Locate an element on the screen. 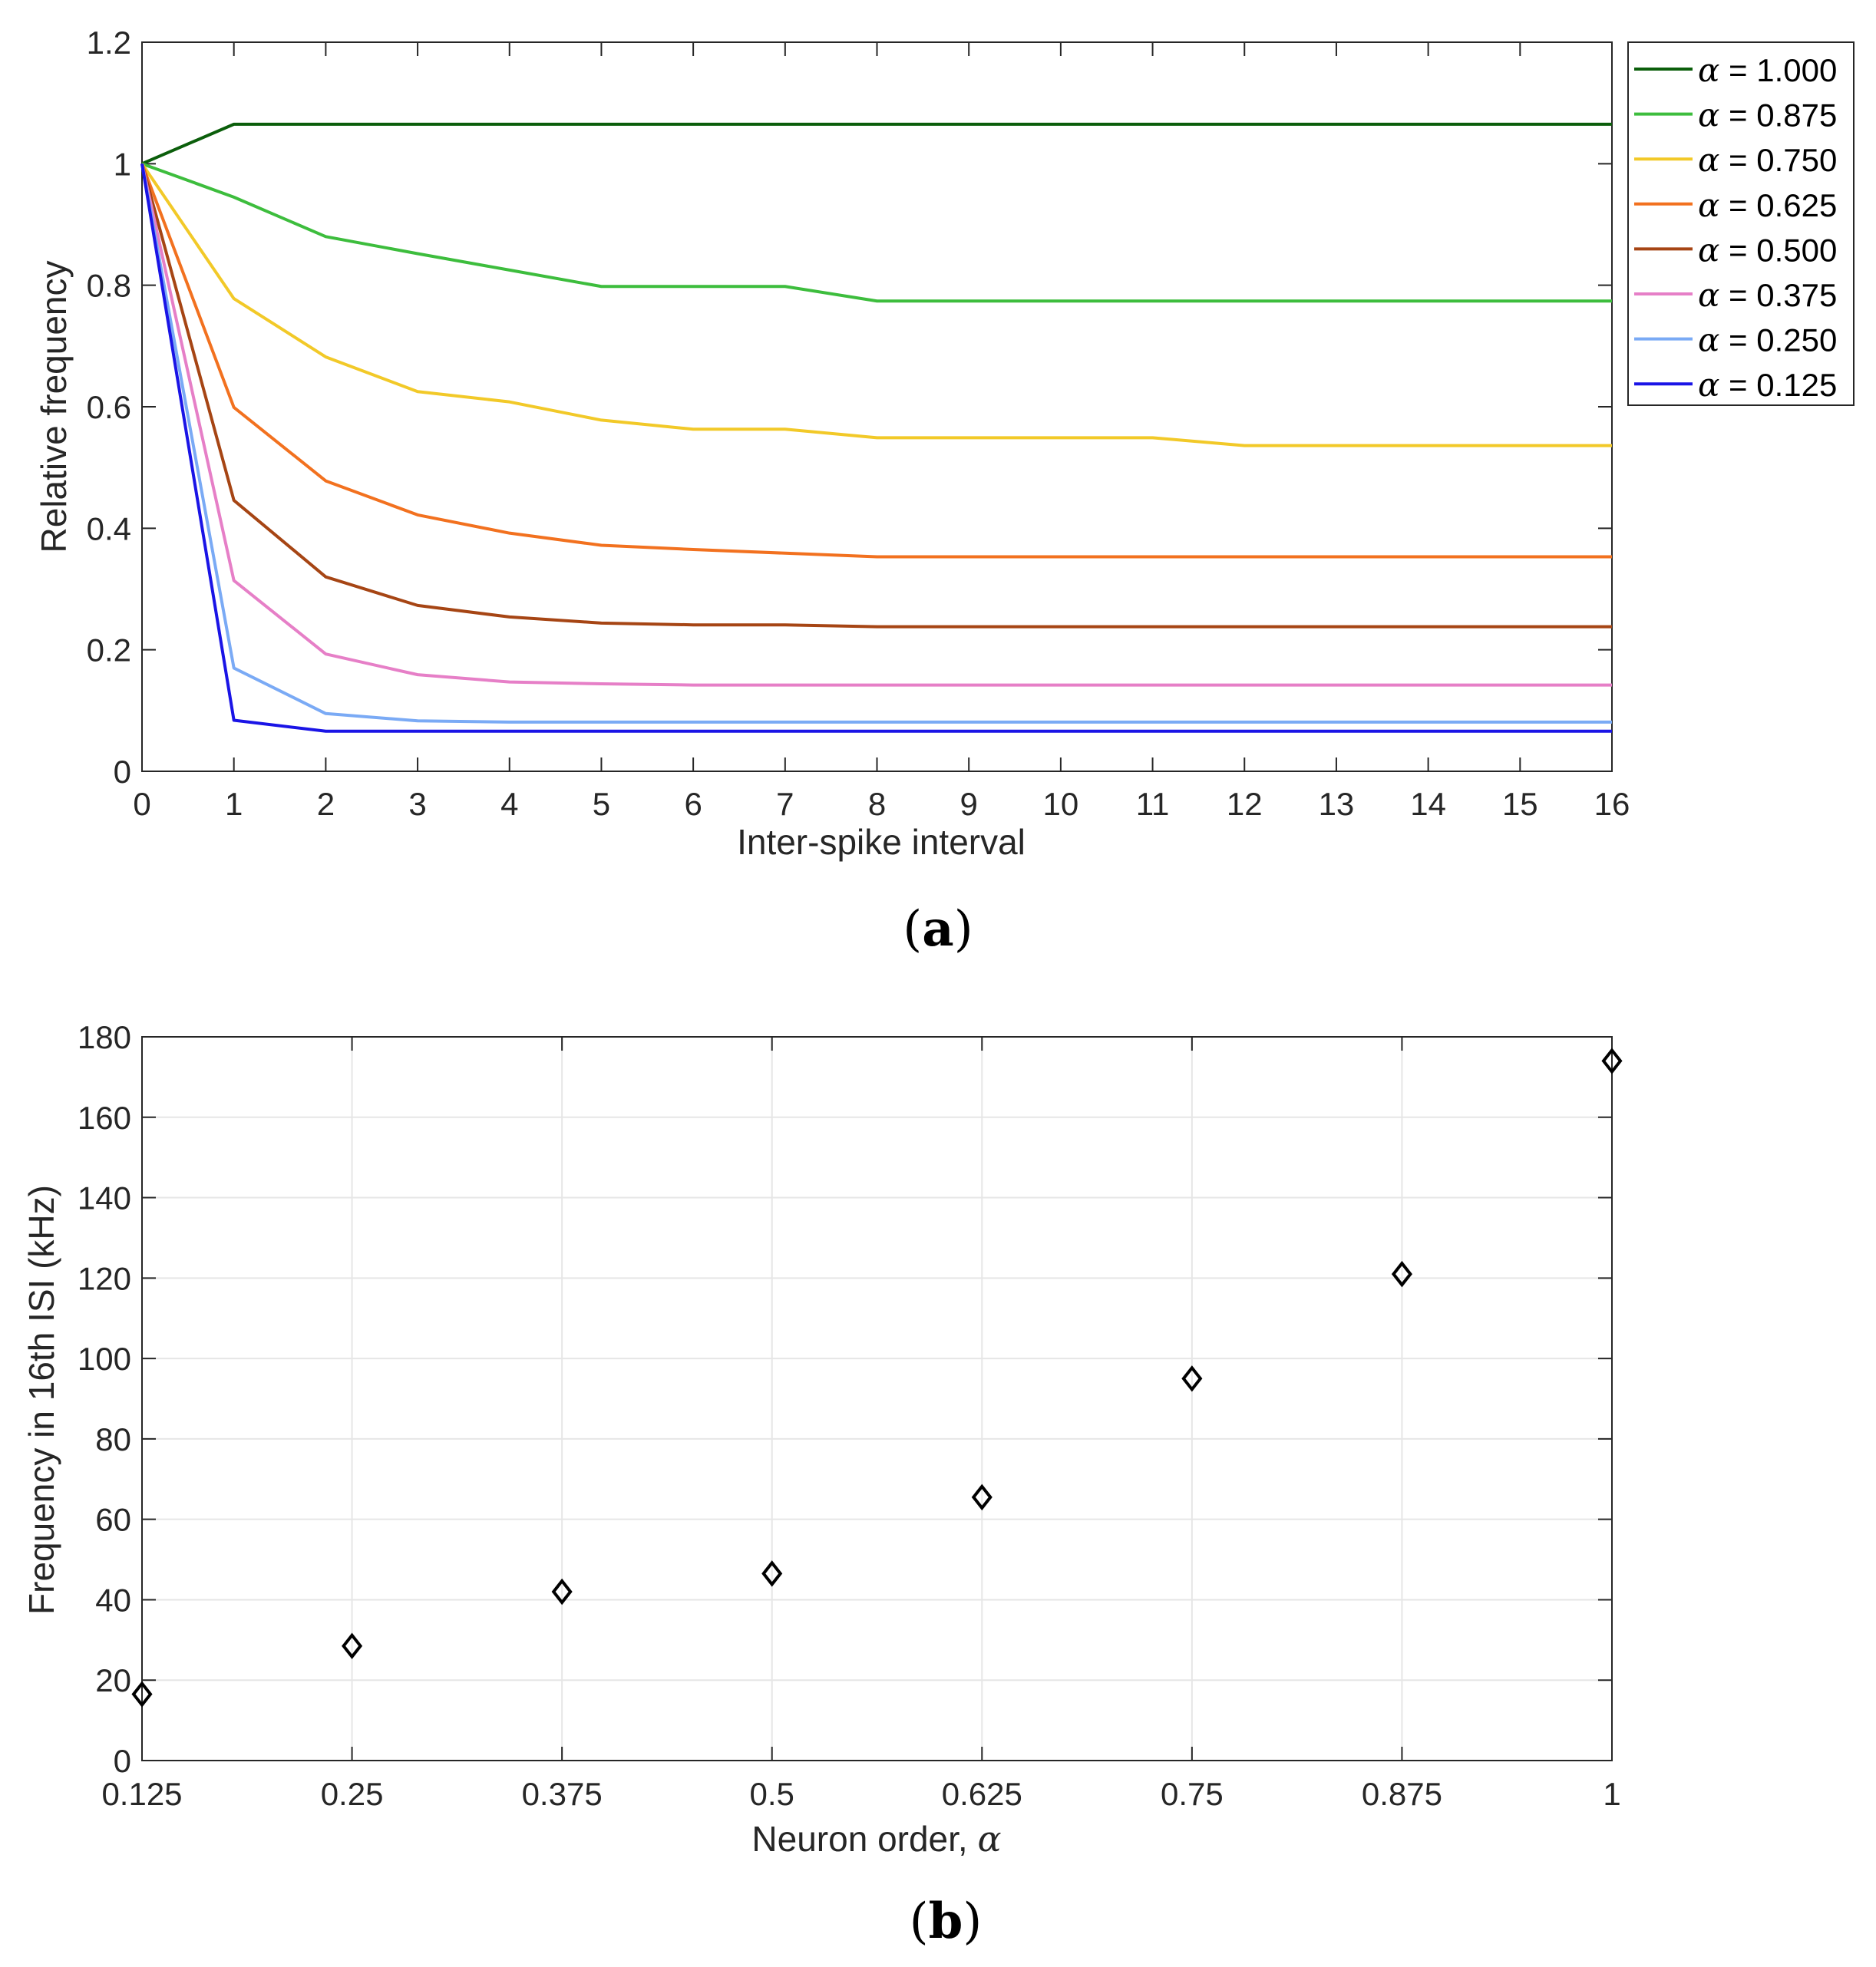 The image size is (1876, 1967). panel-b-xlabel-text: Neuron order, is located at coordinates (864, 1839).